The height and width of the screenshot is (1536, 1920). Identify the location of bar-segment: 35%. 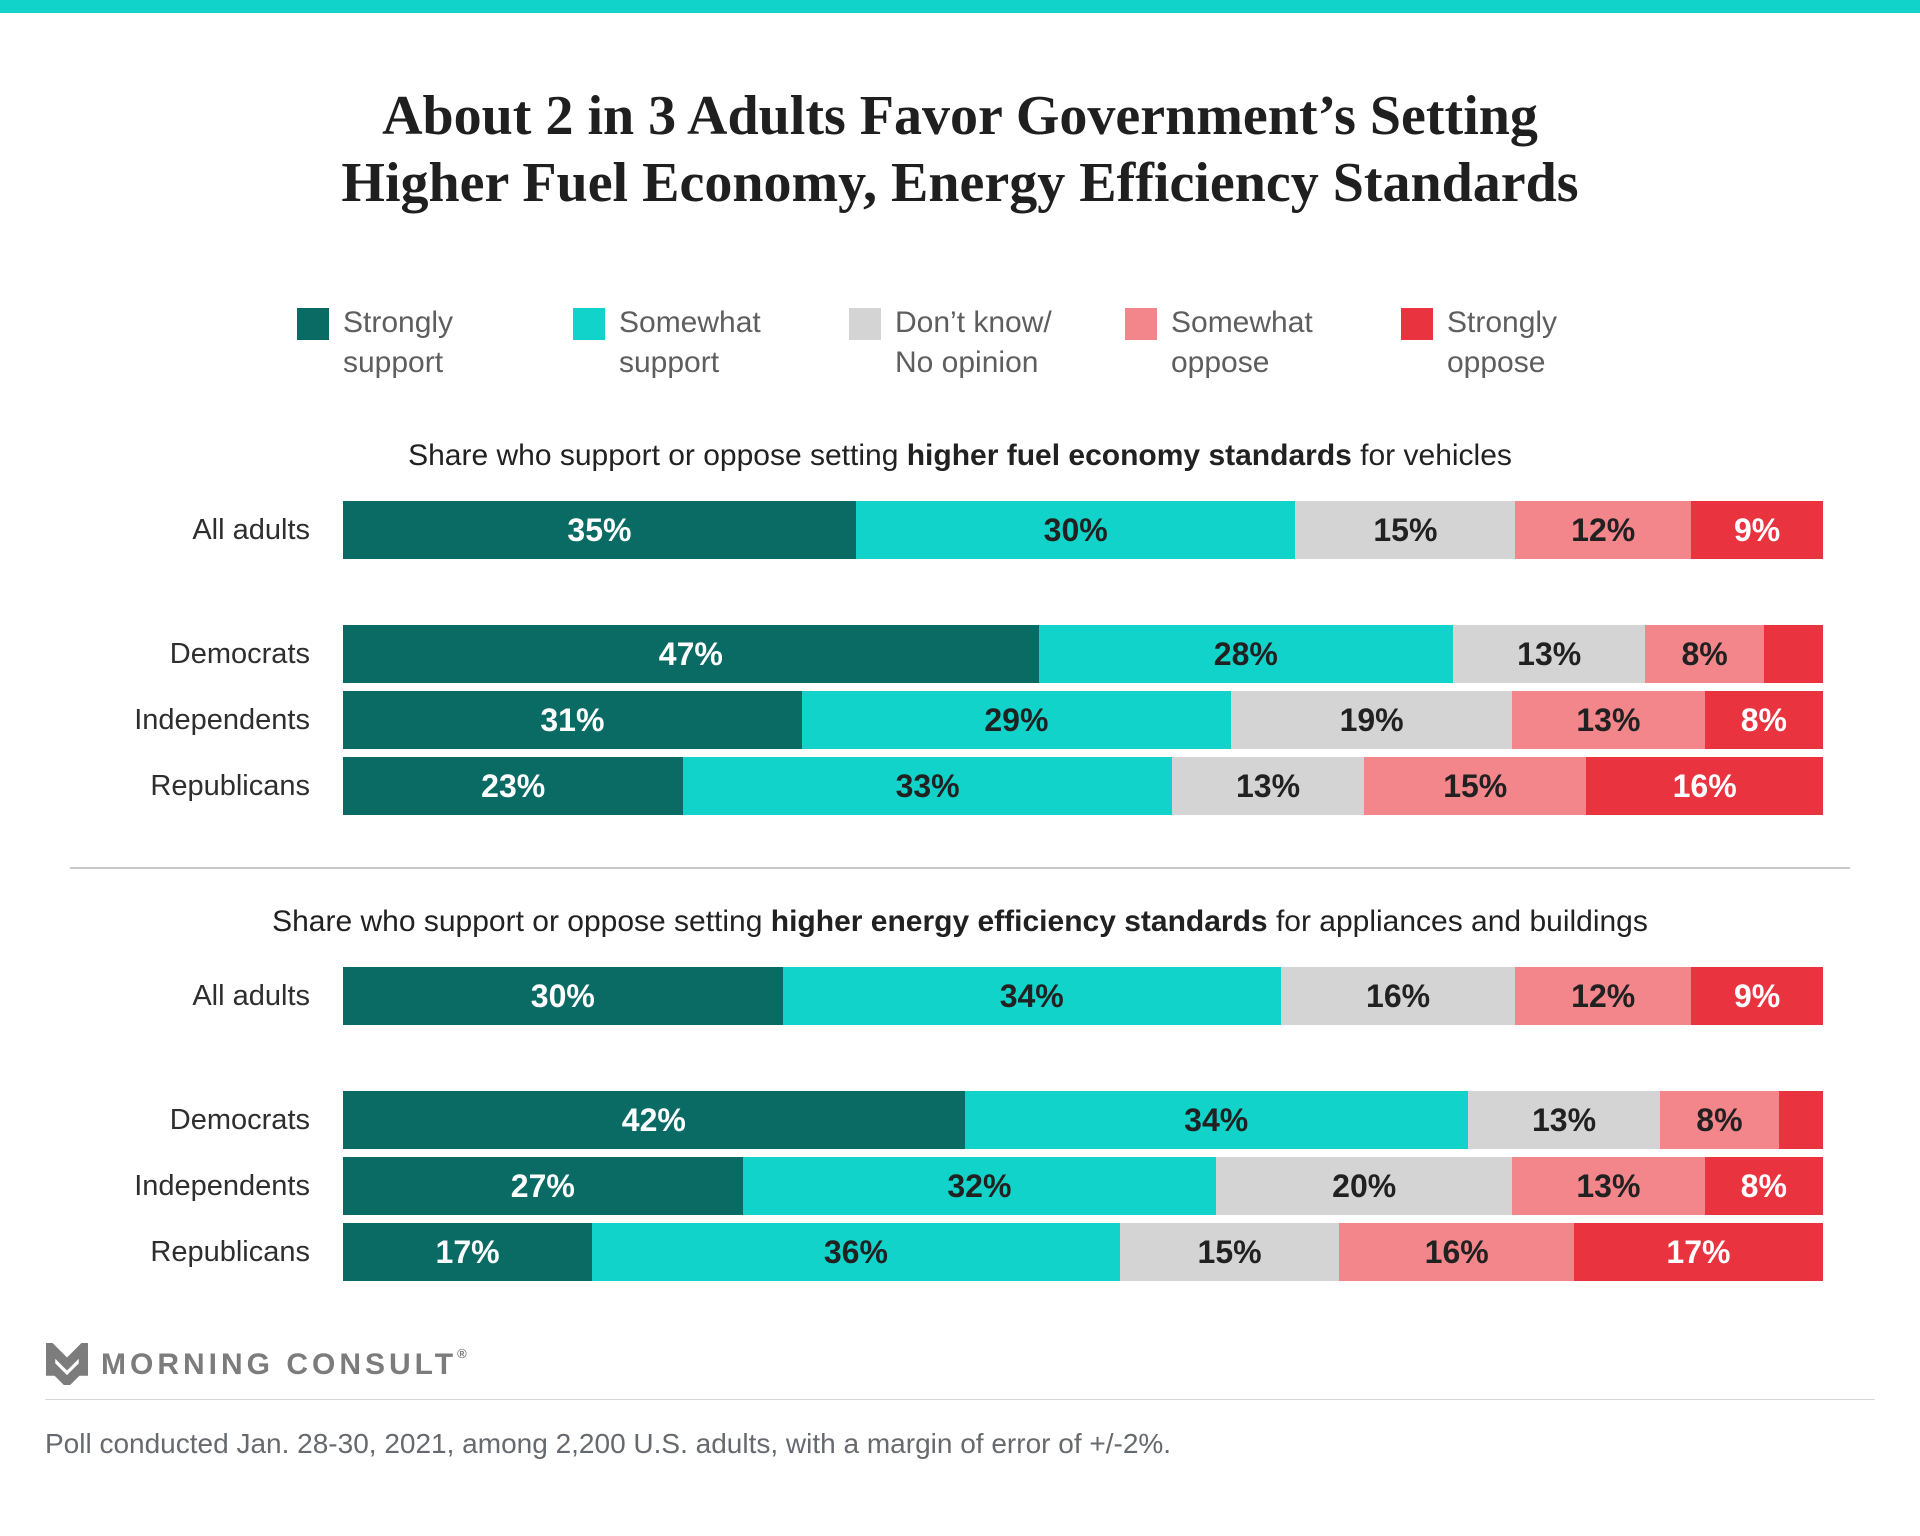
(599, 530).